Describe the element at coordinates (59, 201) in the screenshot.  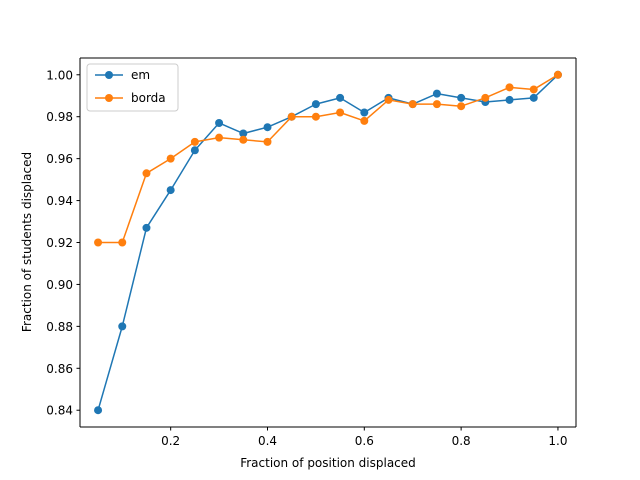
I see `y-tick-label: 0.94` at that location.